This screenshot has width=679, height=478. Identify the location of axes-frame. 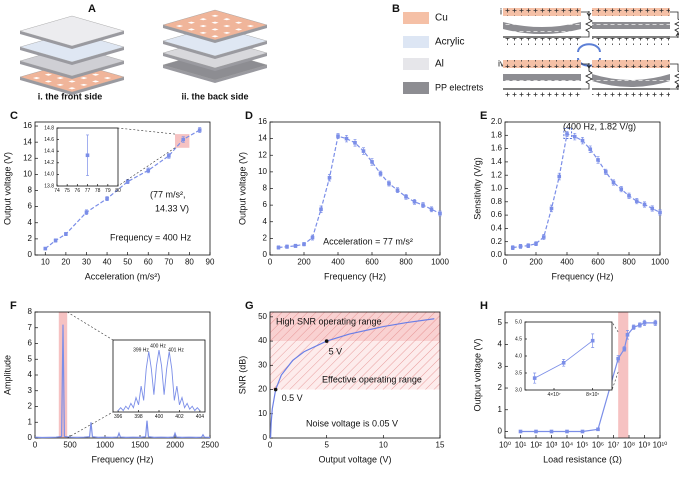
(122, 188).